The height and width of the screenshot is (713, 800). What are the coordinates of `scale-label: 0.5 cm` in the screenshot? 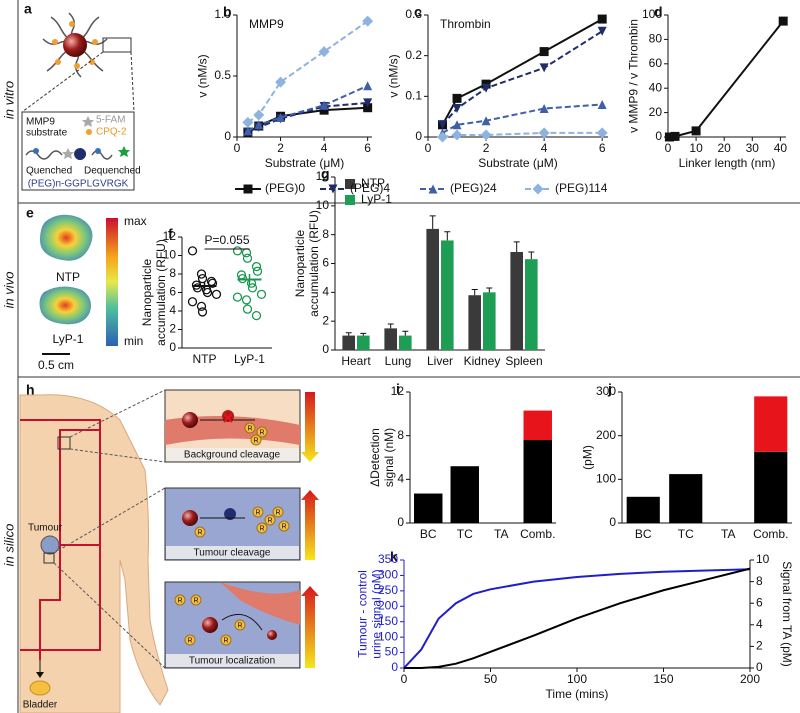 It's located at (56, 365).